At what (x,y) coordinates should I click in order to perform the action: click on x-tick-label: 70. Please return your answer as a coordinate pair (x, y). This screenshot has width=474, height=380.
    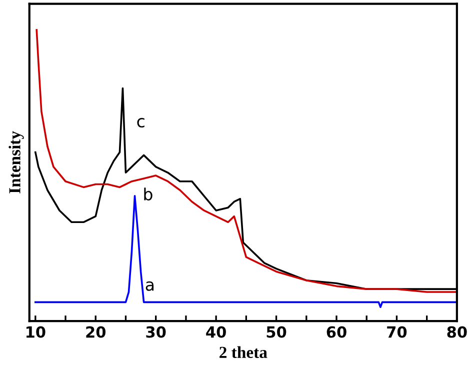
    Looking at the image, I should click on (397, 332).